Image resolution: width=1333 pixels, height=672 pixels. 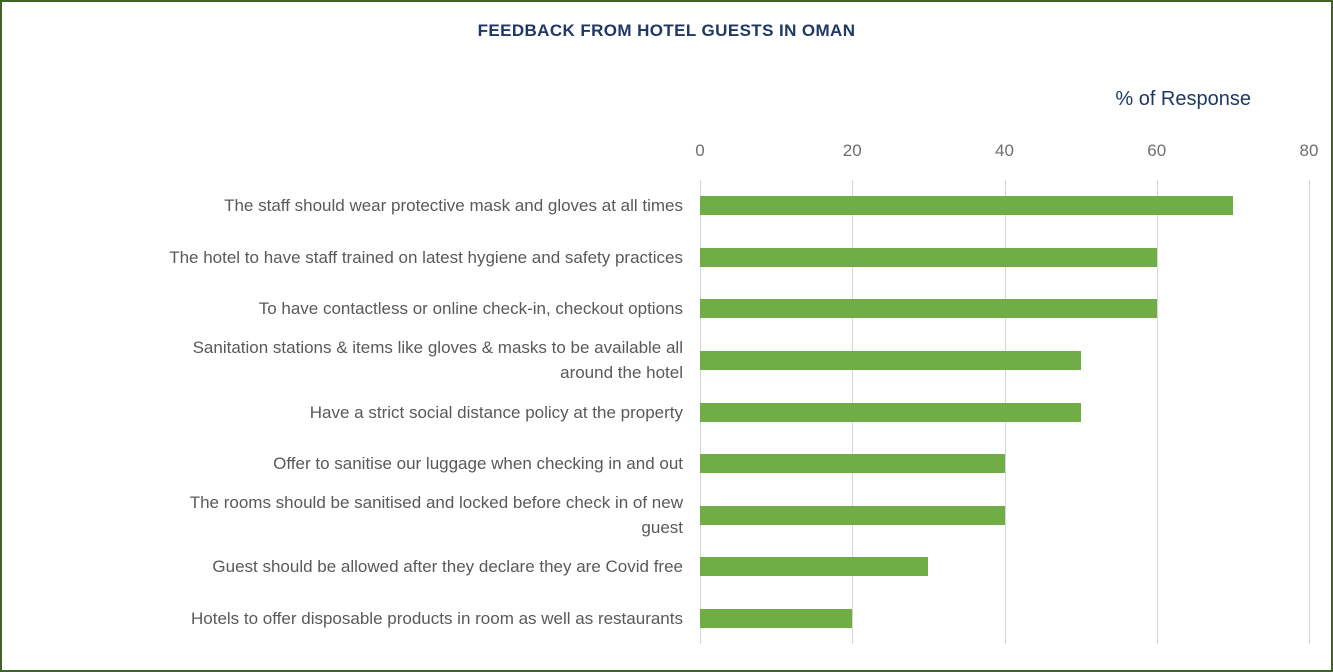 What do you see at coordinates (700, 150) in the screenshot?
I see `x-tick-label: 0` at bounding box center [700, 150].